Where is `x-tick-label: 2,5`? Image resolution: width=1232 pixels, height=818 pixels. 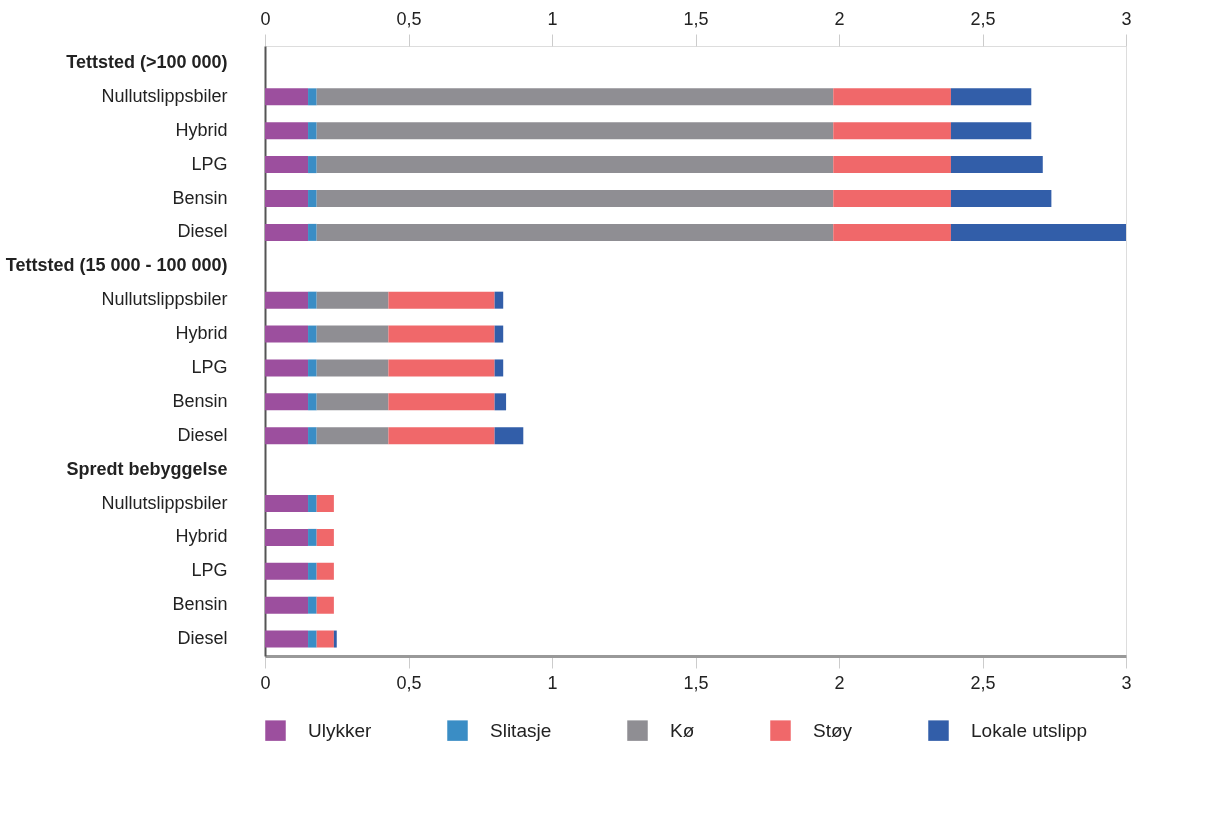
x-tick-label: 2,5 is located at coordinates (983, 18).